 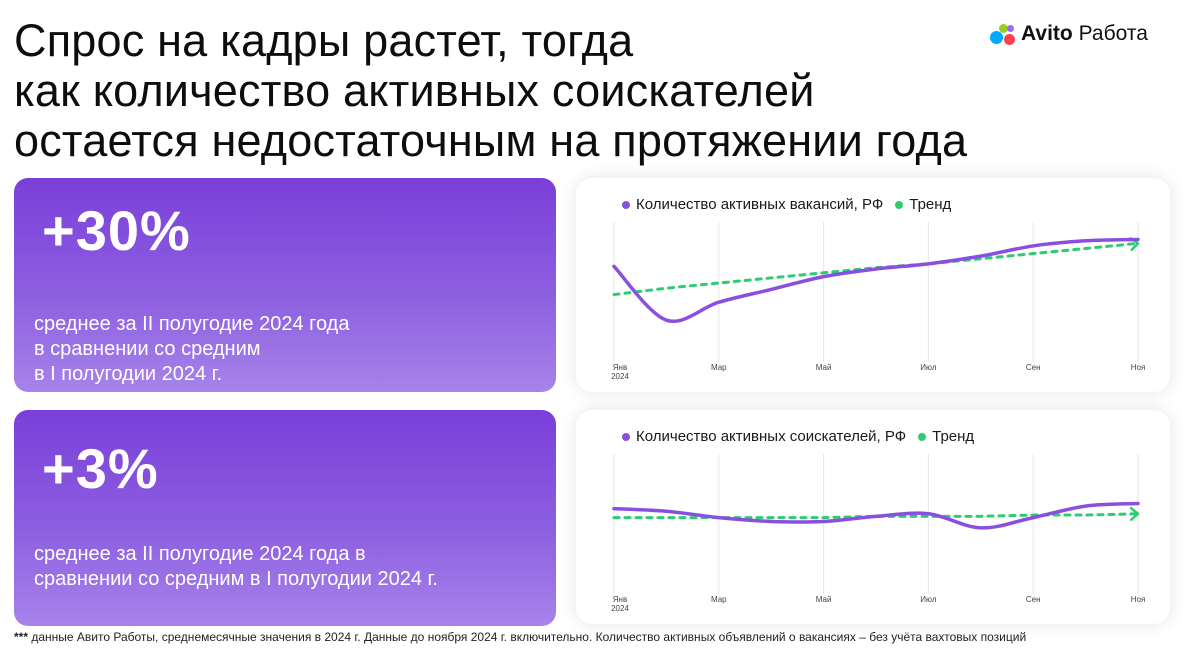 I want to click on title-line-2: как количество активных соискателей, so click(x=414, y=90).